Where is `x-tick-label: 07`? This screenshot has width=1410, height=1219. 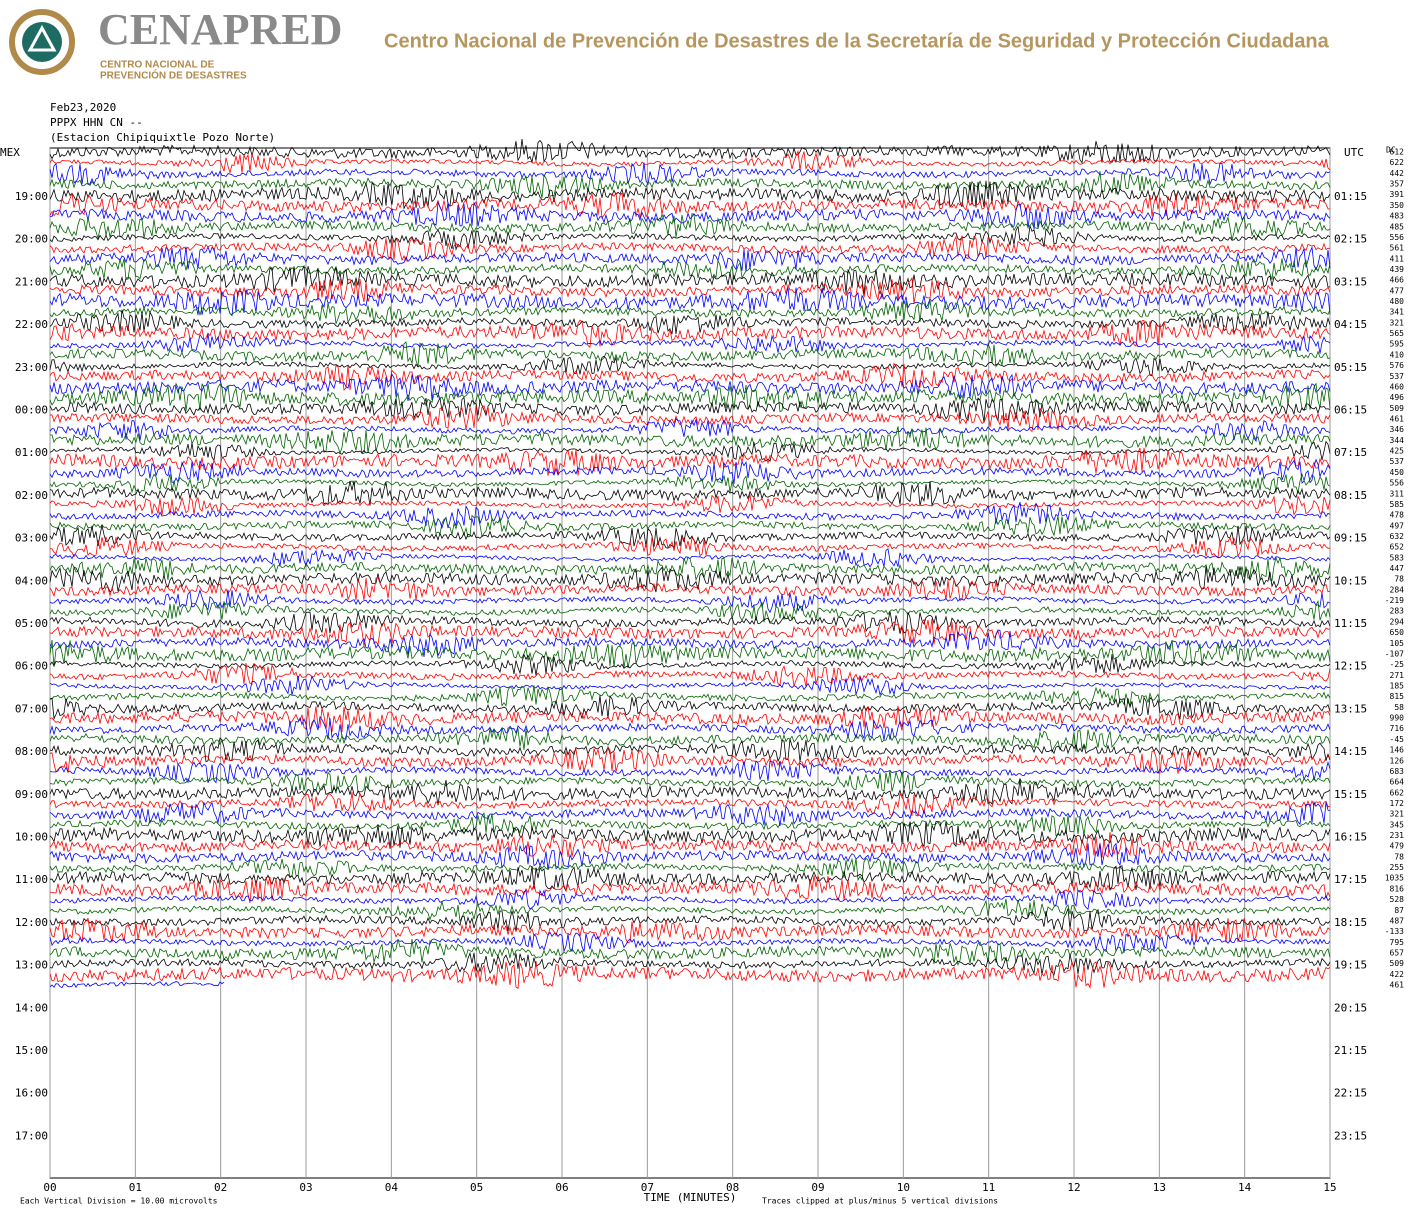 x-tick-label: 07 is located at coordinates (647, 1187).